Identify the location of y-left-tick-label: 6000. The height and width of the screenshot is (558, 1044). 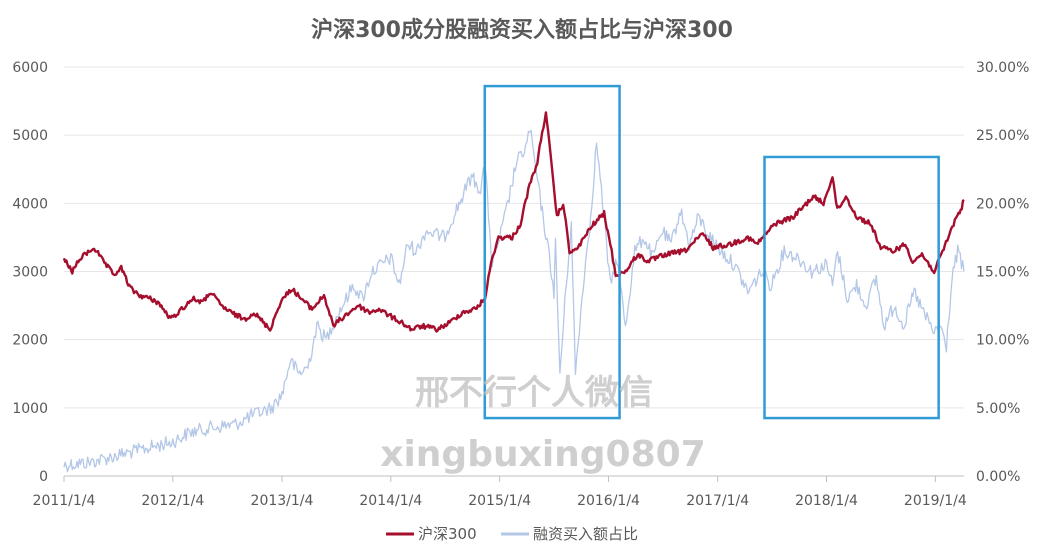
(30, 68).